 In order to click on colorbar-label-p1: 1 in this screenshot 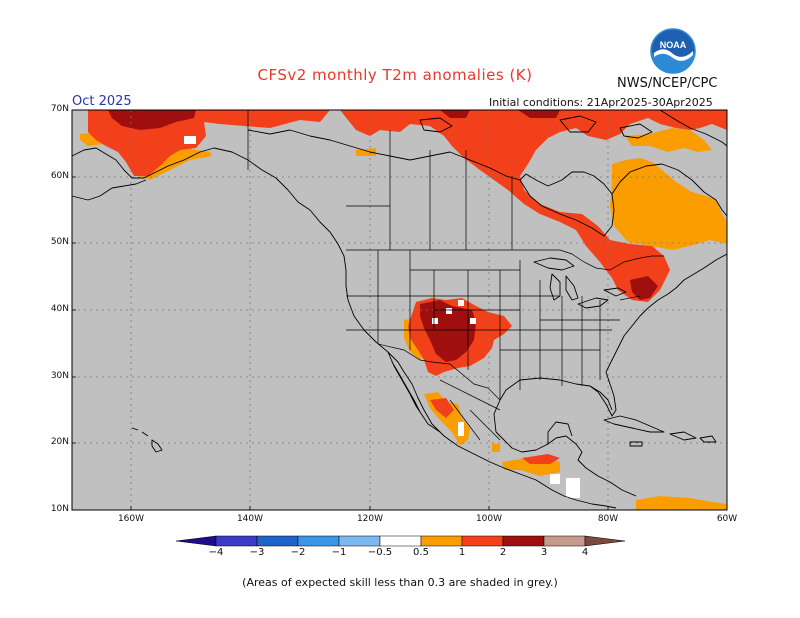, I will do `click(462, 552)`.